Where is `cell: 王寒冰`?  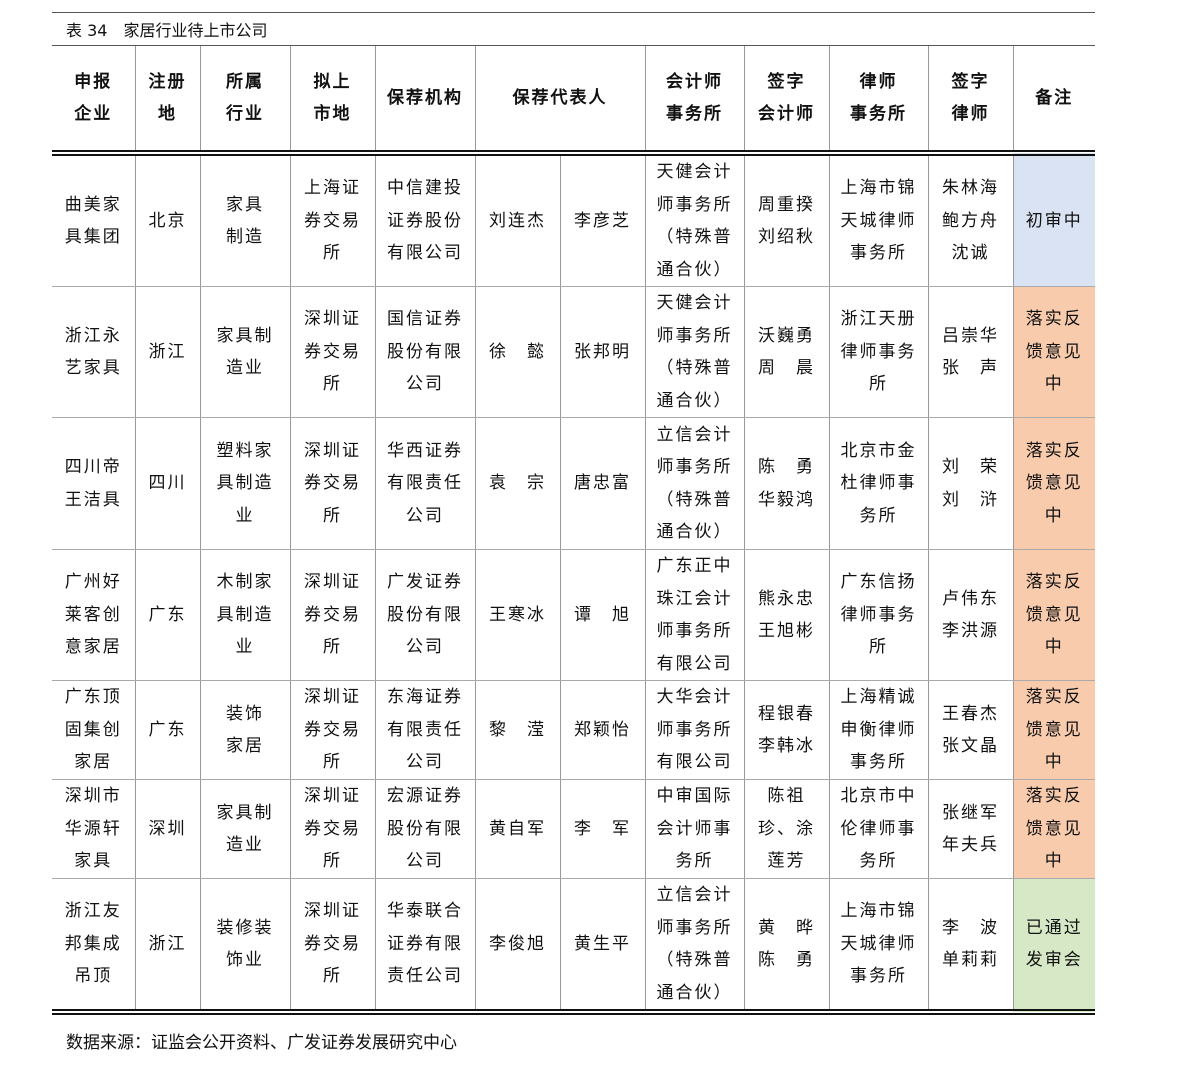
cell: 王寒冰 is located at coordinates (517, 615).